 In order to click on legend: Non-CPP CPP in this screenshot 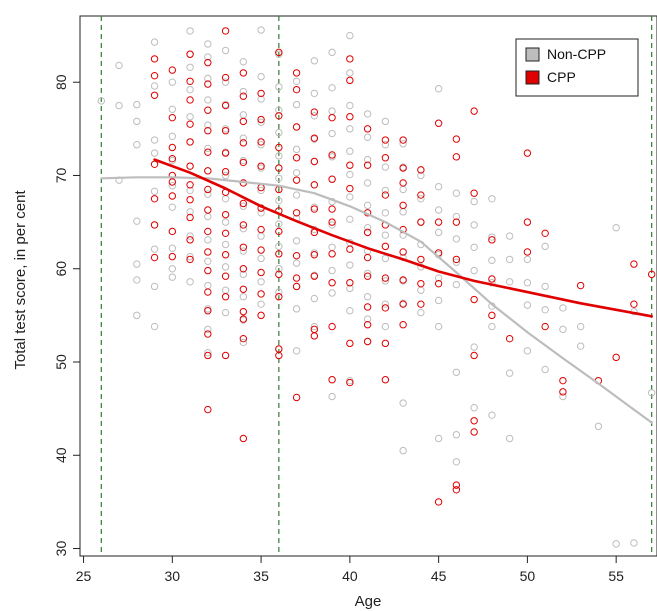, I will do `click(577, 67)`.